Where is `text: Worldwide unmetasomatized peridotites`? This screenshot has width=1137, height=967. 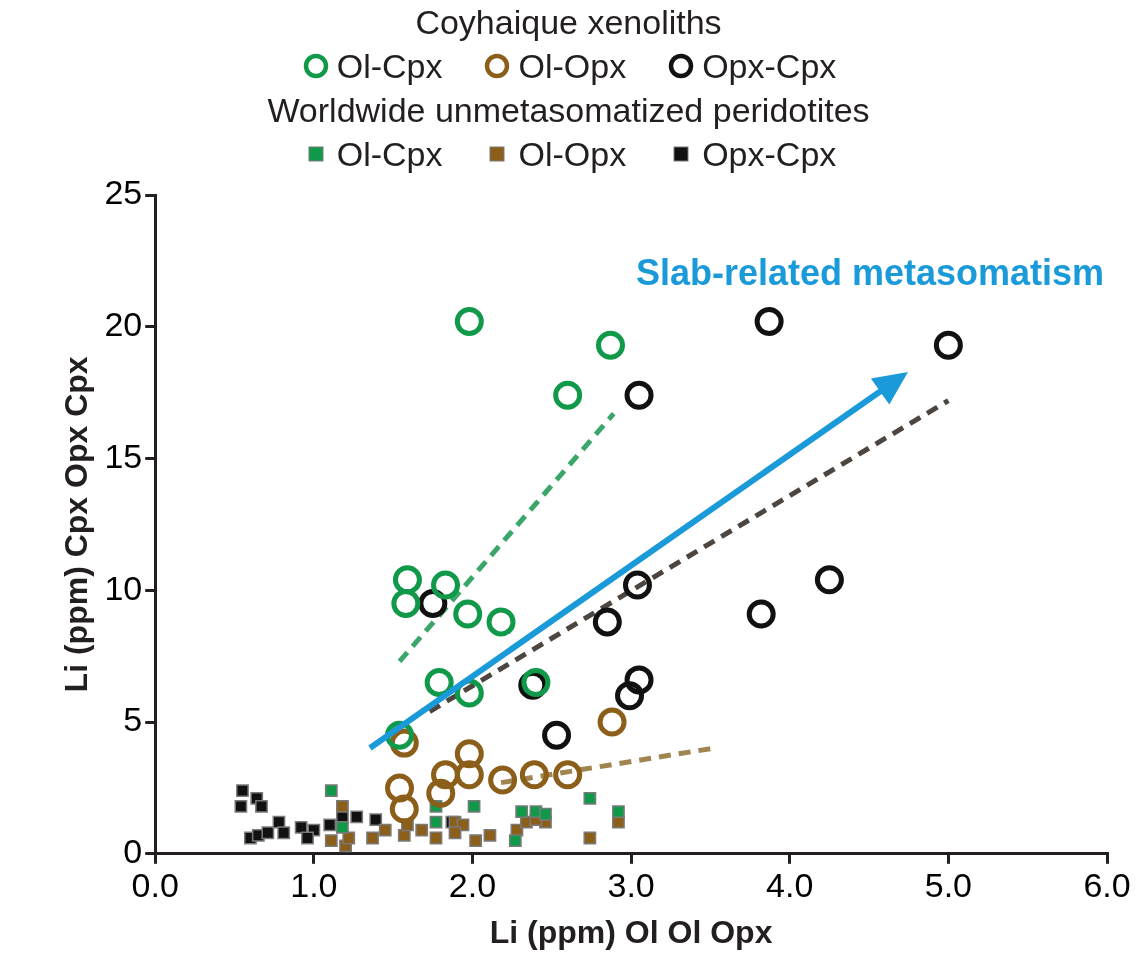 text: Worldwide unmetasomatized peridotites is located at coordinates (568, 110).